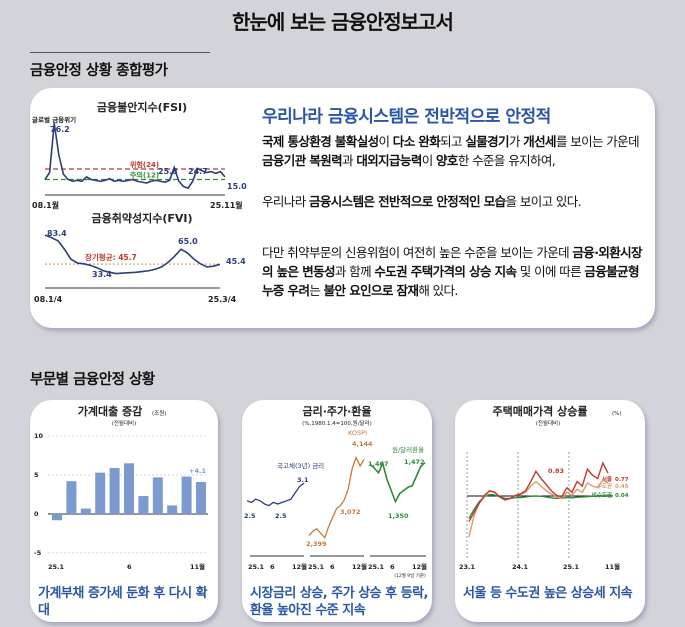 This screenshot has height=627, width=685. I want to click on section-overall-assessment: 금융안정 상황 종합평가, so click(120, 66).